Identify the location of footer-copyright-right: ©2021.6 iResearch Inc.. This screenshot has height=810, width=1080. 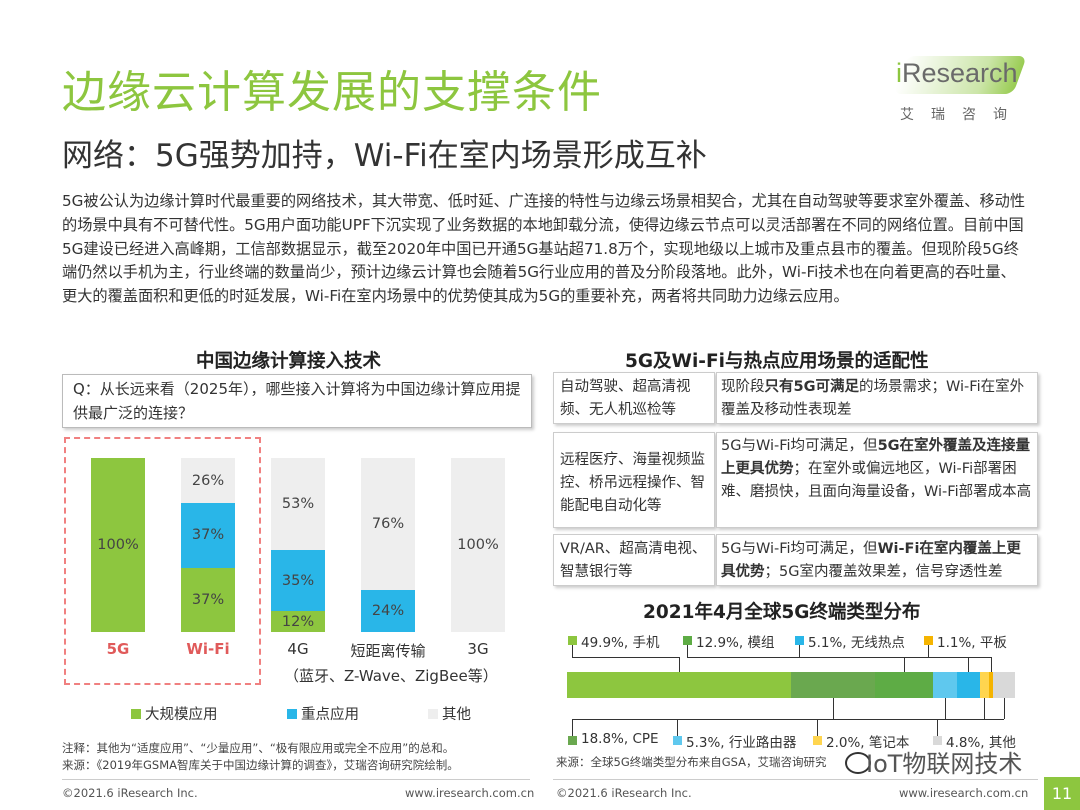
(624, 793).